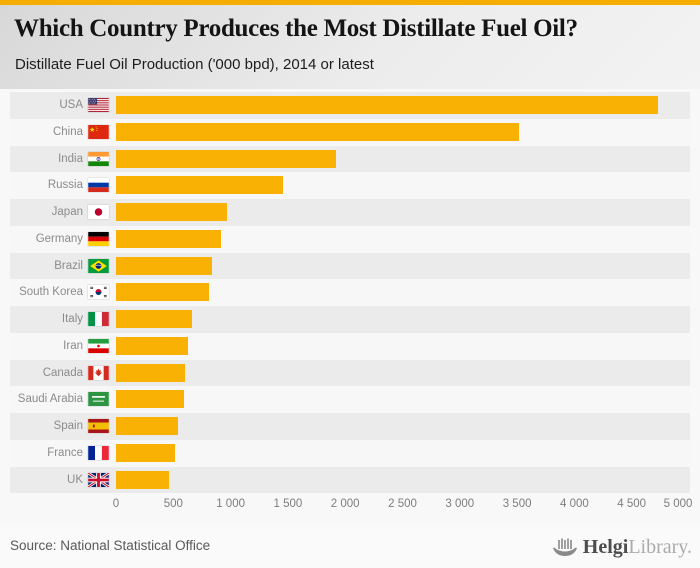 The height and width of the screenshot is (568, 700). Describe the element at coordinates (98, 131) in the screenshot. I see `flag-china-icon` at that location.